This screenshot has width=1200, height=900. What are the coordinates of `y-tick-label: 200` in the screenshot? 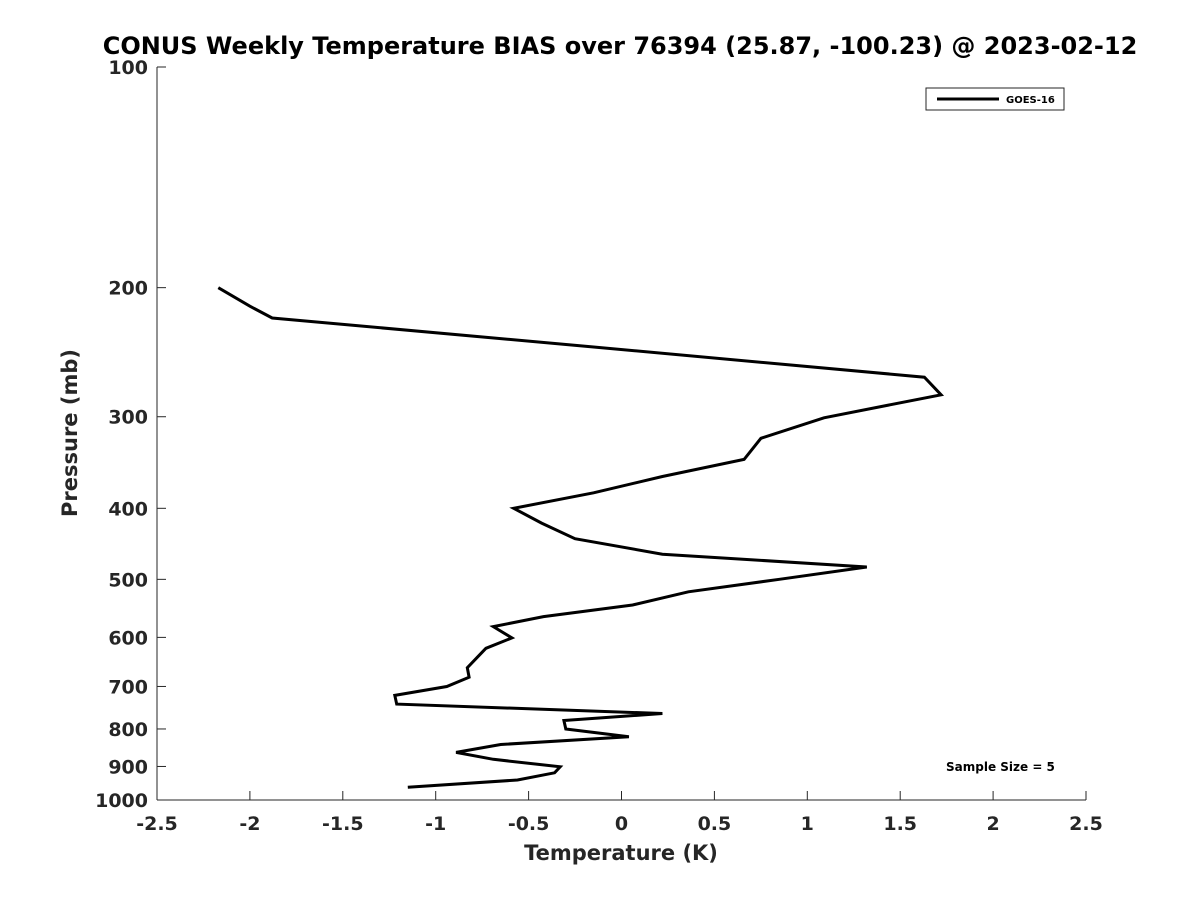 It's located at (128, 289).